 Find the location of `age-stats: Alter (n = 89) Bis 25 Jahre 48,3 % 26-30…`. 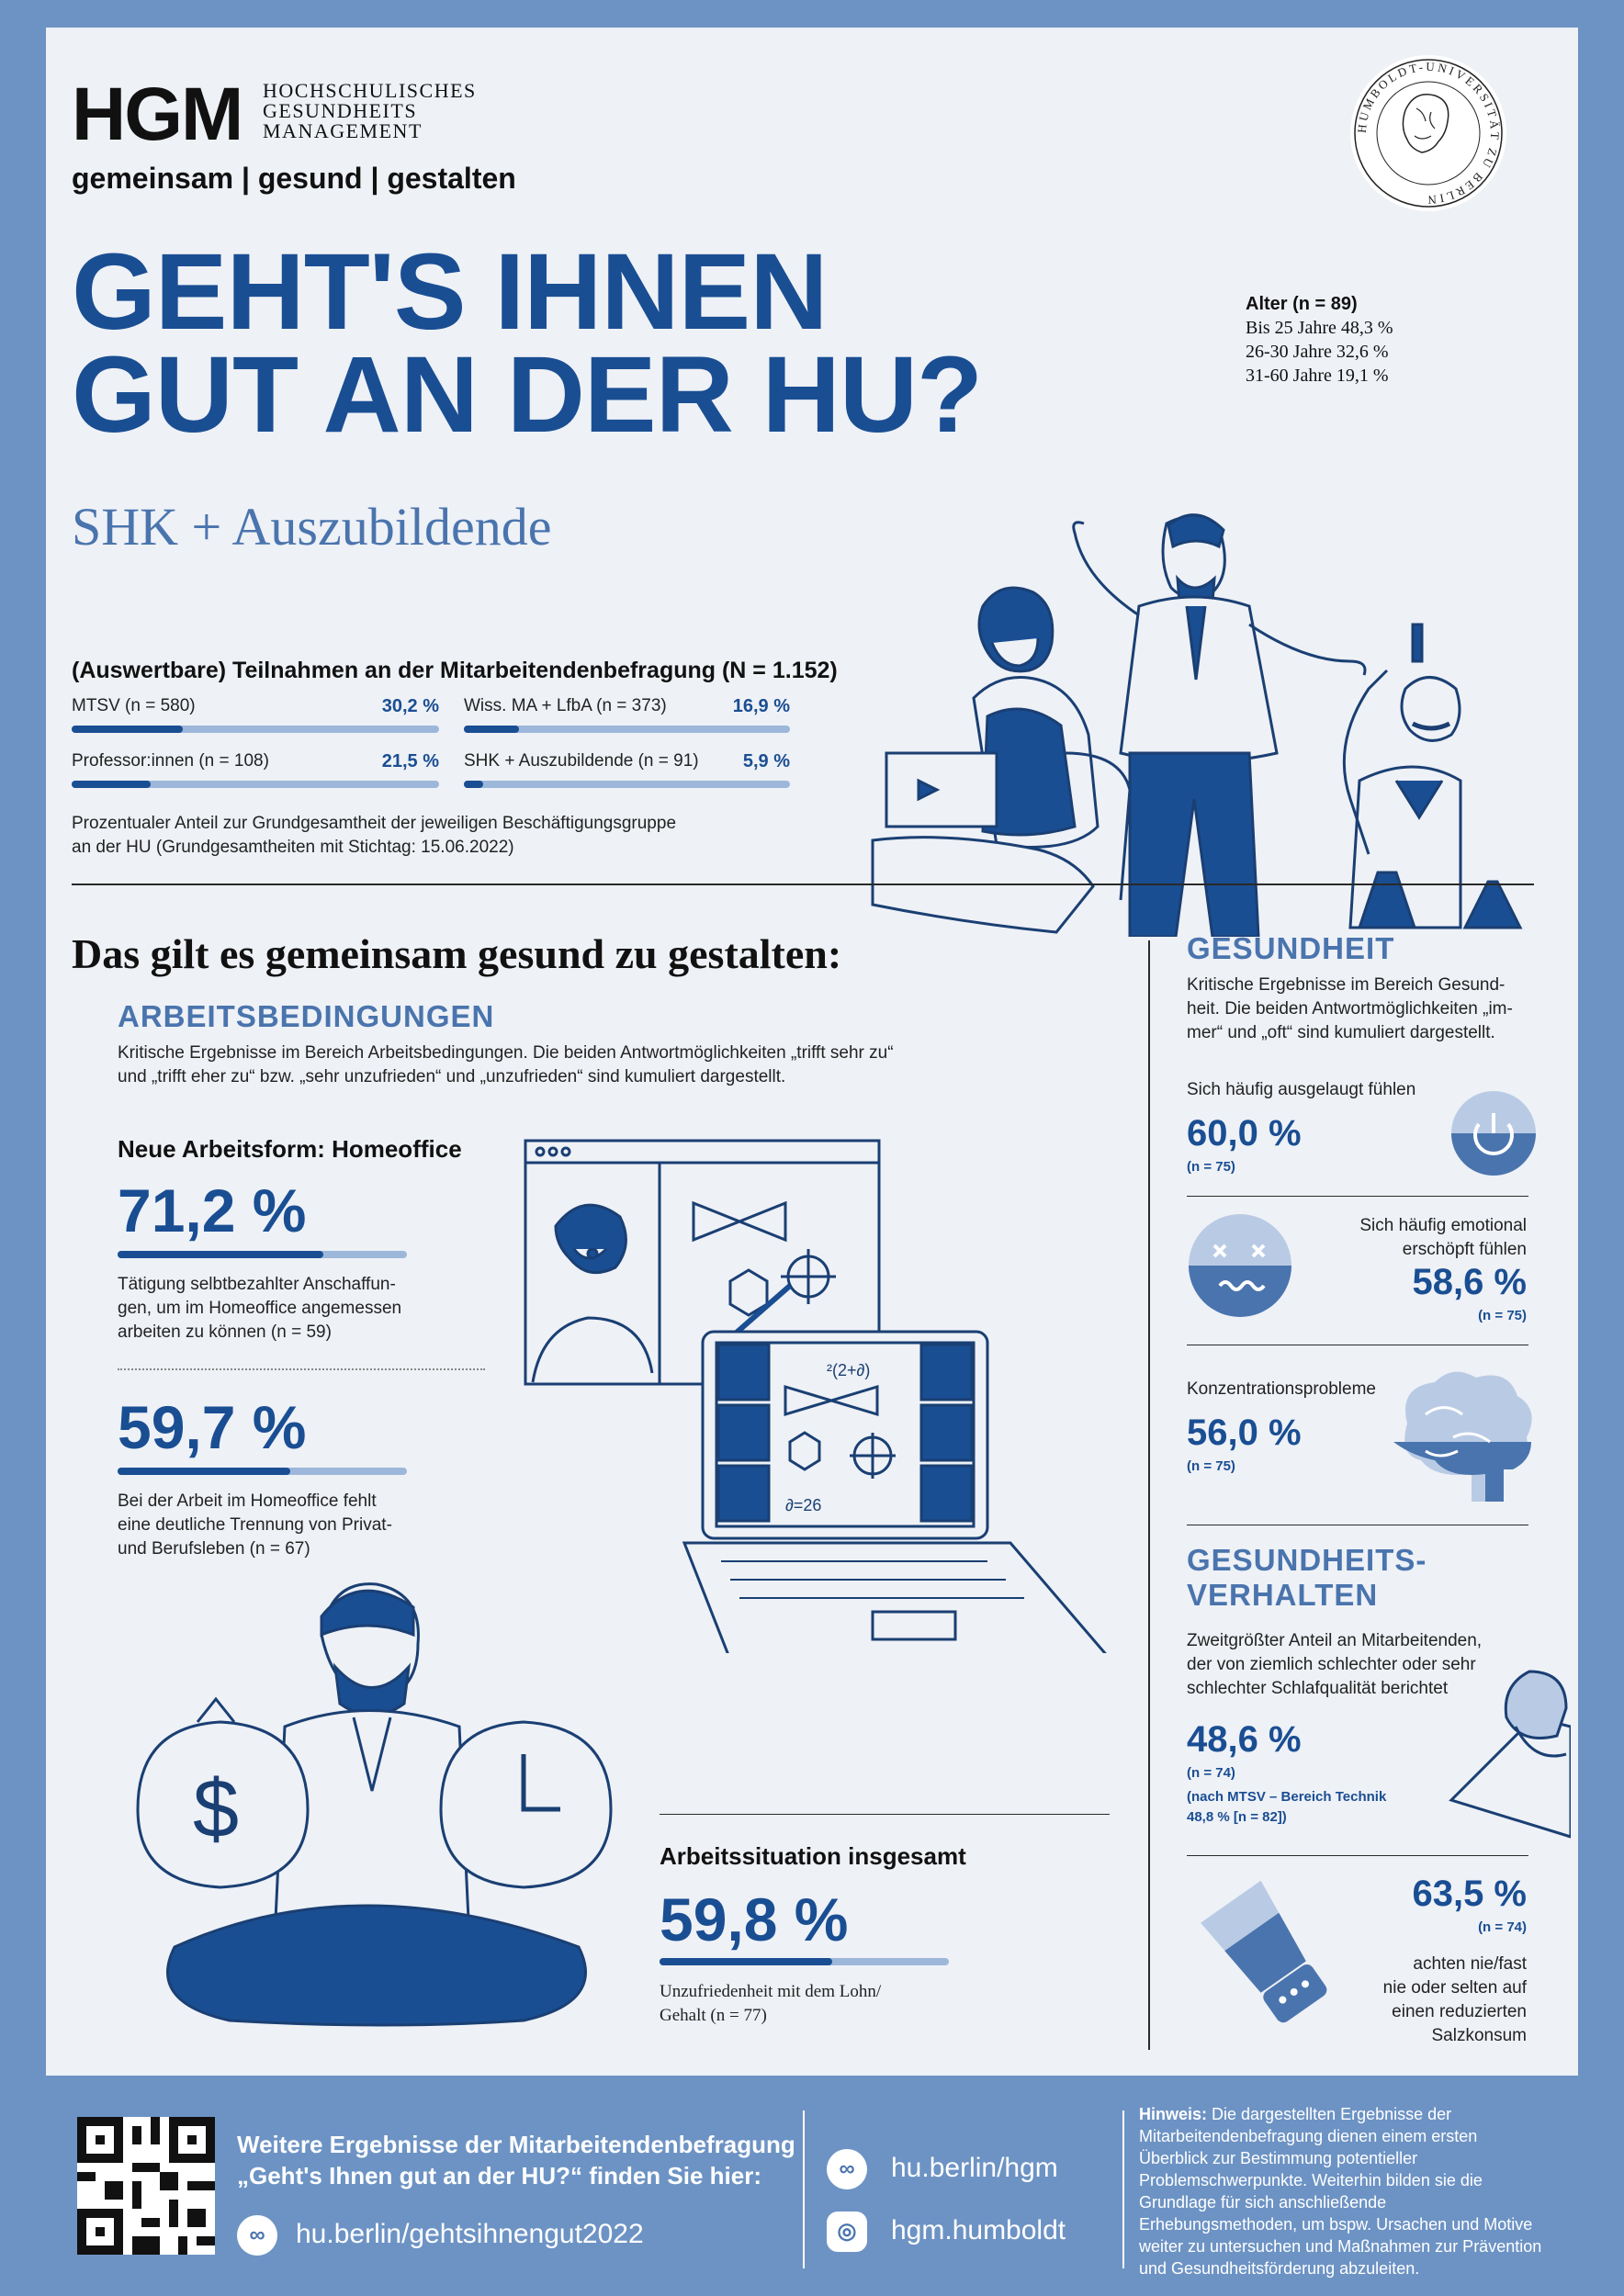

age-stats: Alter (n = 89) Bis 25 Jahre 48,3 % 26-30… is located at coordinates (1319, 340).